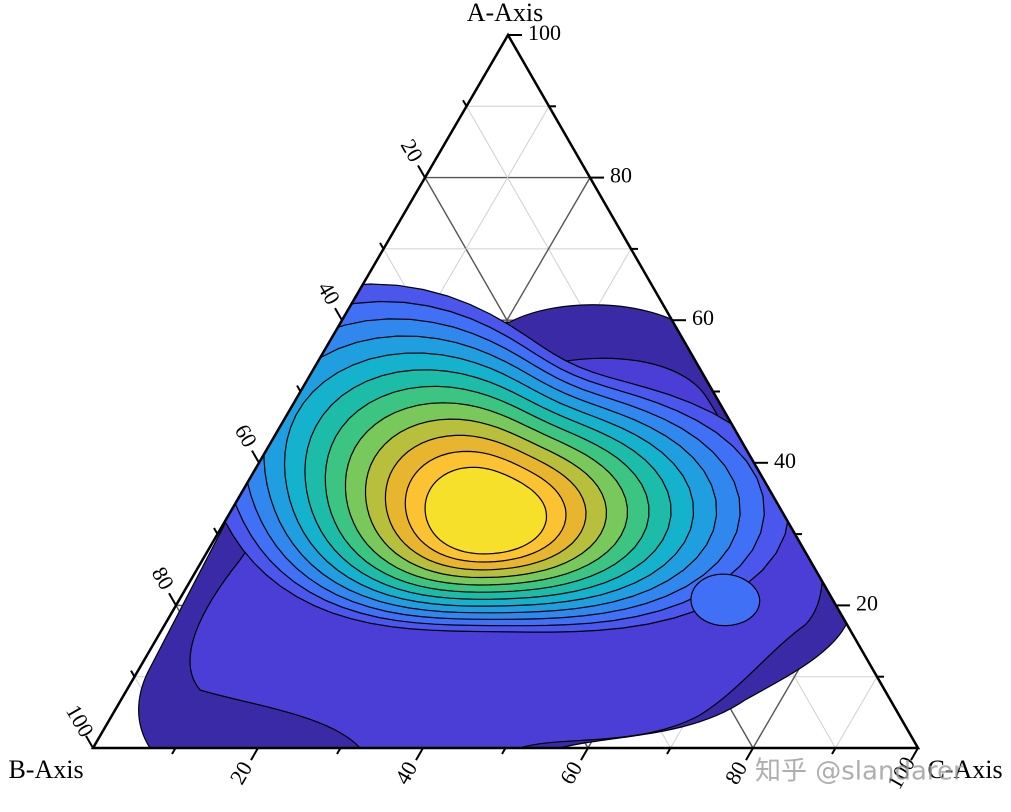  Describe the element at coordinates (45, 769) in the screenshot. I see `b-axis-title: B-Axis` at that location.